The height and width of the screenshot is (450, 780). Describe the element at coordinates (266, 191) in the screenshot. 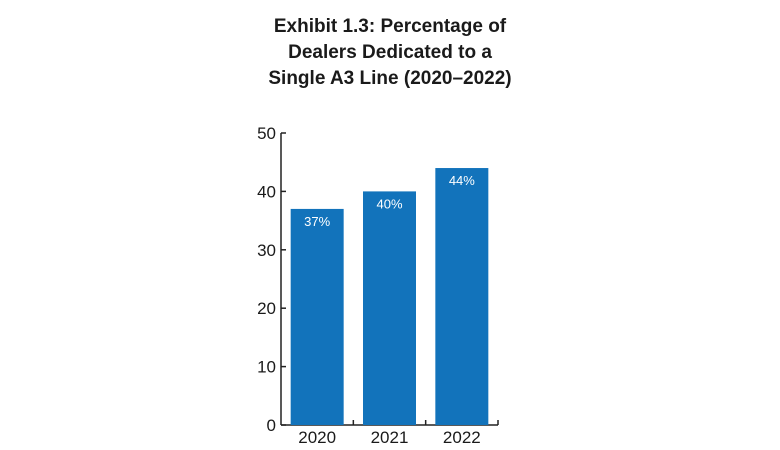

I see `y-tick-label: 40` at that location.